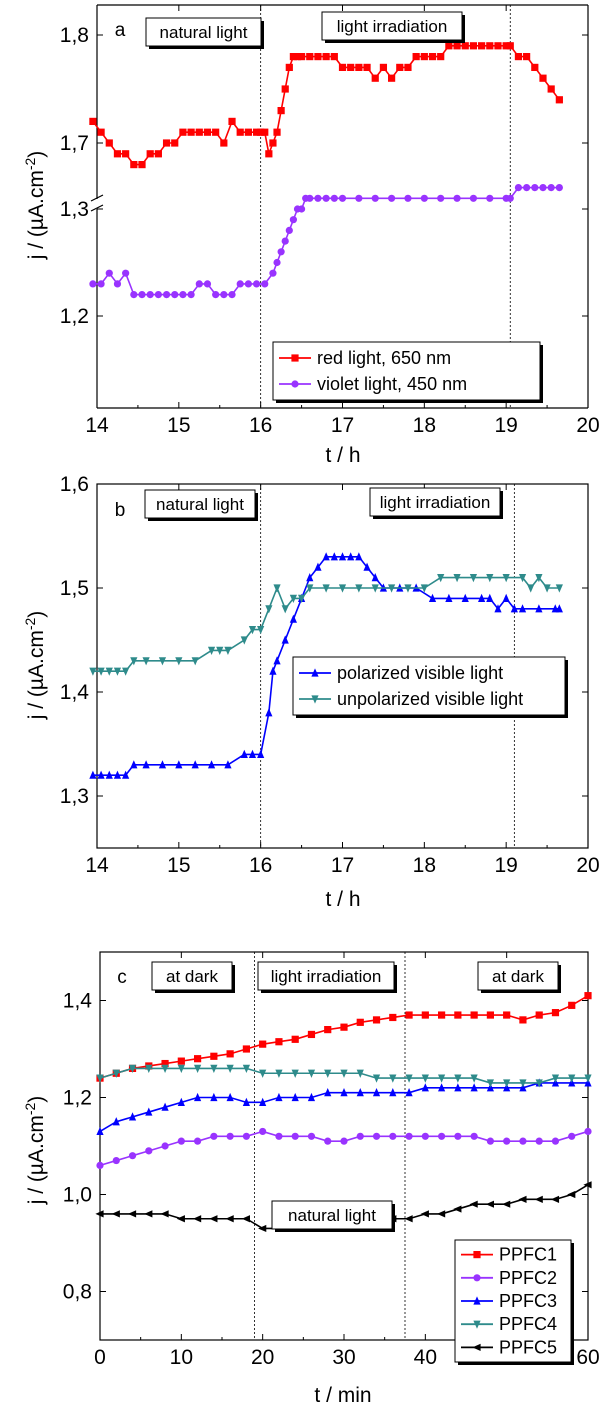 The width and height of the screenshot is (599, 1414). What do you see at coordinates (528, 1324) in the screenshot?
I see `legend-label: PPFC4` at bounding box center [528, 1324].